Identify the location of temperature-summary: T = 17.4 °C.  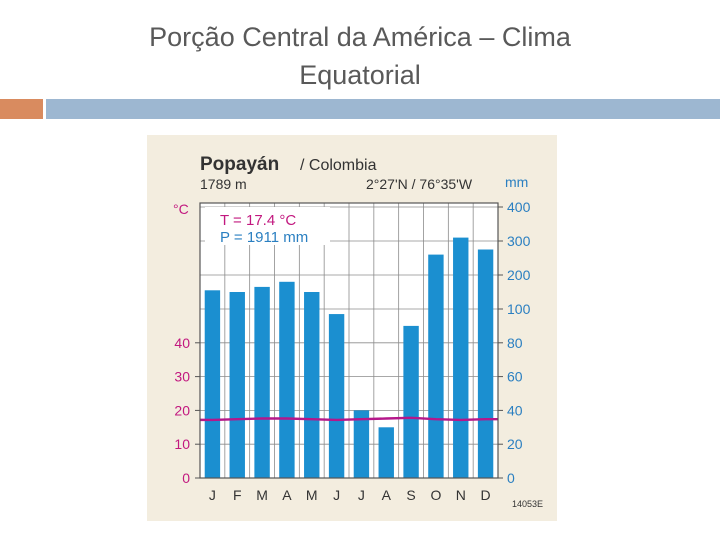
(258, 220).